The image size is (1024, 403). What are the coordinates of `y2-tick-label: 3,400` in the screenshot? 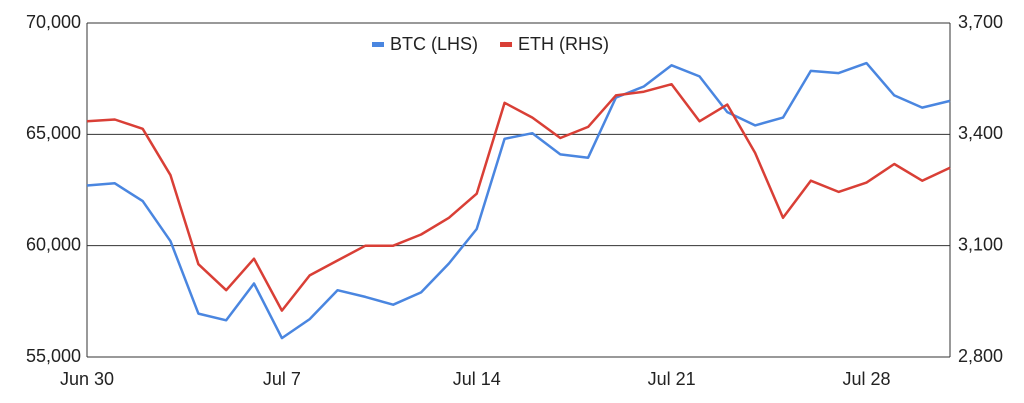 It's located at (980, 133).